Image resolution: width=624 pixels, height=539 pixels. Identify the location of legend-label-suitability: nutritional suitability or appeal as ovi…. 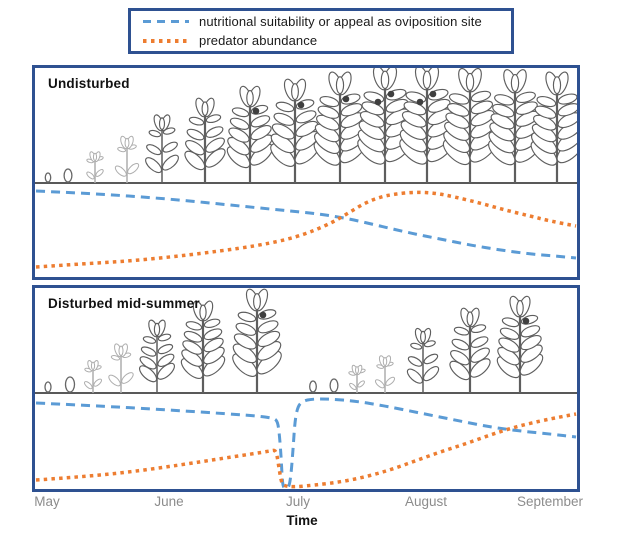
(340, 21).